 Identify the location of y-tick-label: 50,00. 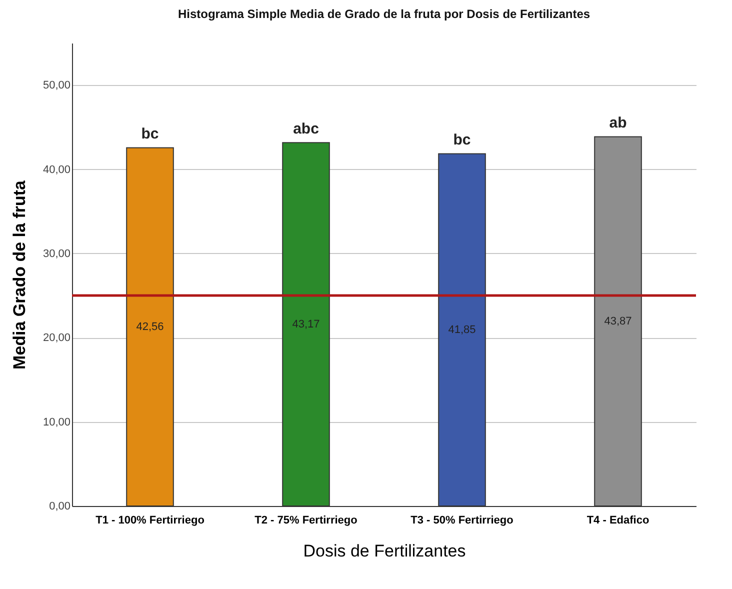
(56, 86).